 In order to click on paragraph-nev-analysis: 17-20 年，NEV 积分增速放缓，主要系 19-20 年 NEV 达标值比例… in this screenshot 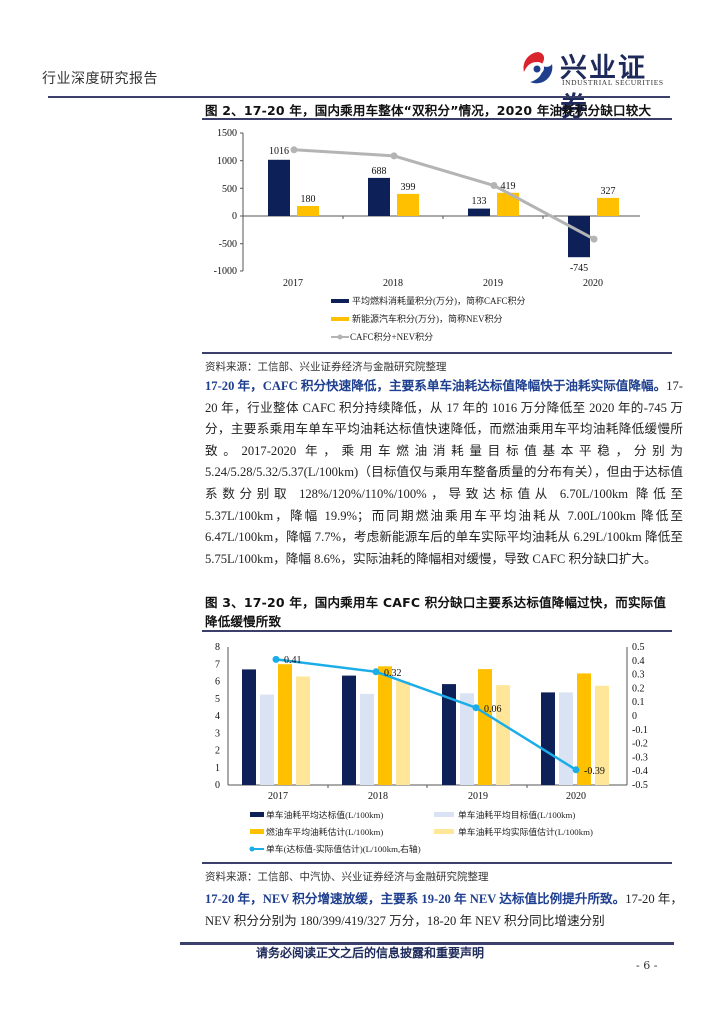, I will do `click(444, 911)`.